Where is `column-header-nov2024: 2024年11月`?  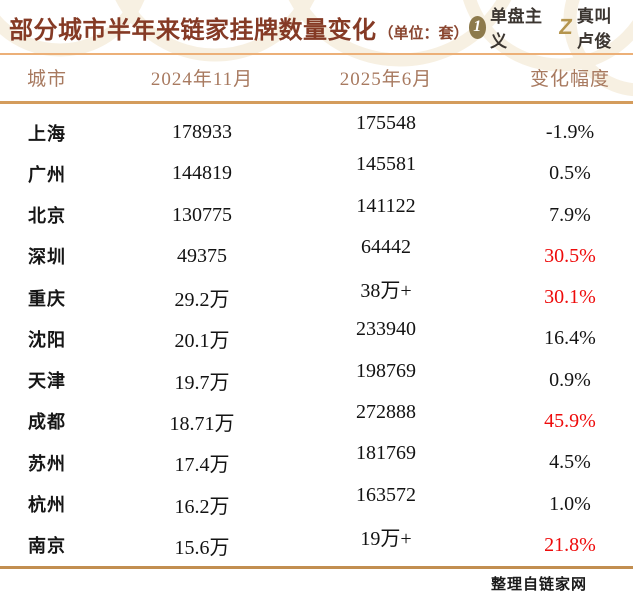 column-header-nov2024: 2024年11月 is located at coordinates (202, 79).